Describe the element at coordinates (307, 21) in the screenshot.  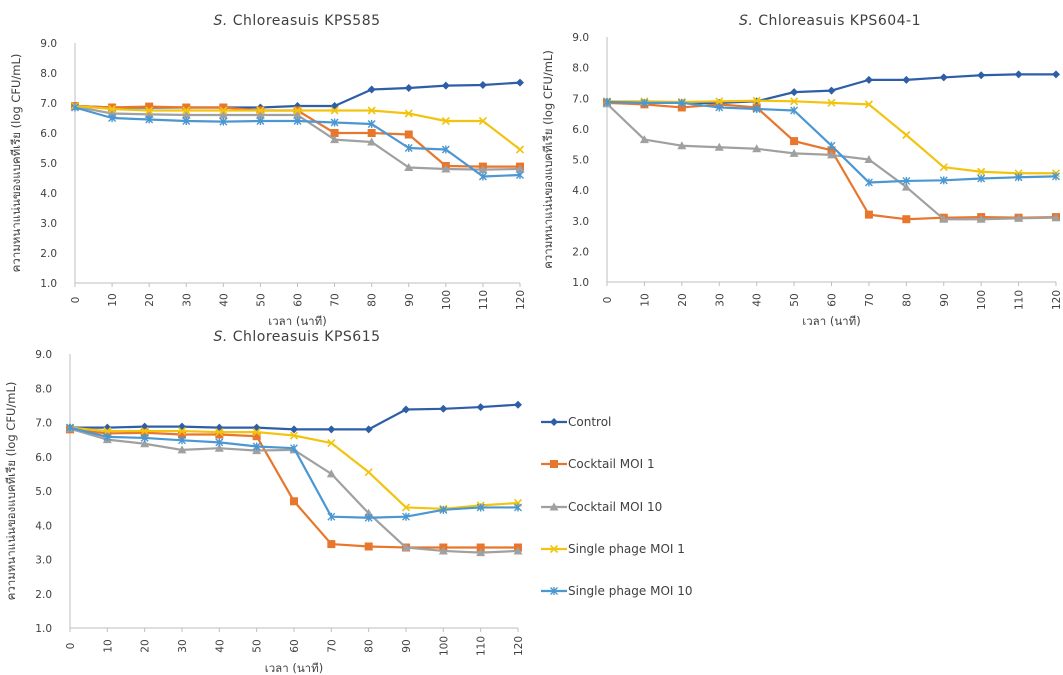
I see `chart-title-name: Chloreasuis KPS585` at that location.